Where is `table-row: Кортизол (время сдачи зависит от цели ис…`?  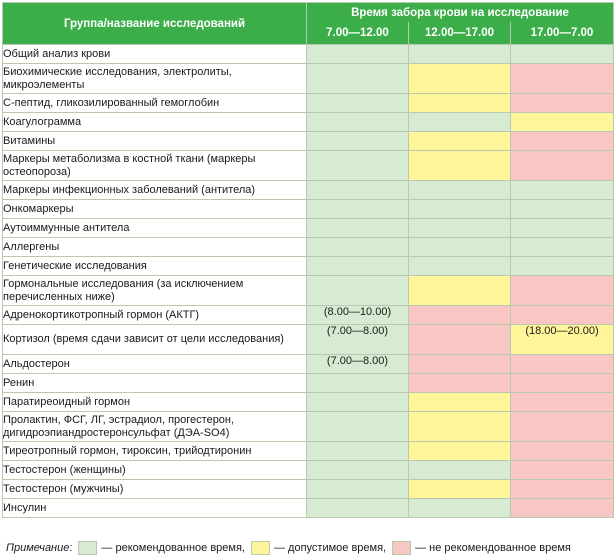
table-row: Кортизол (время сдачи зависит от цели ис… is located at coordinates (308, 339).